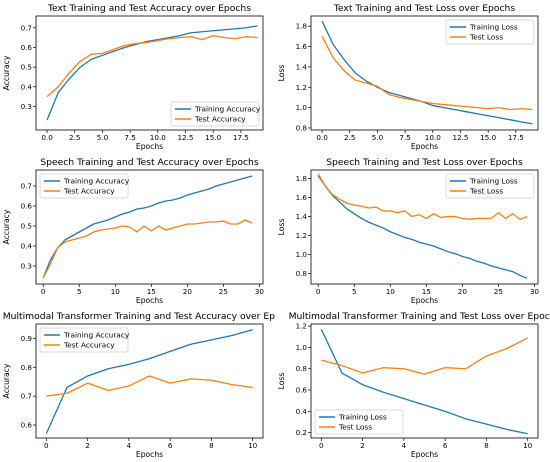 The height and width of the screenshot is (462, 550). I want to click on y-tick-label: 0.9, so click(27, 338).